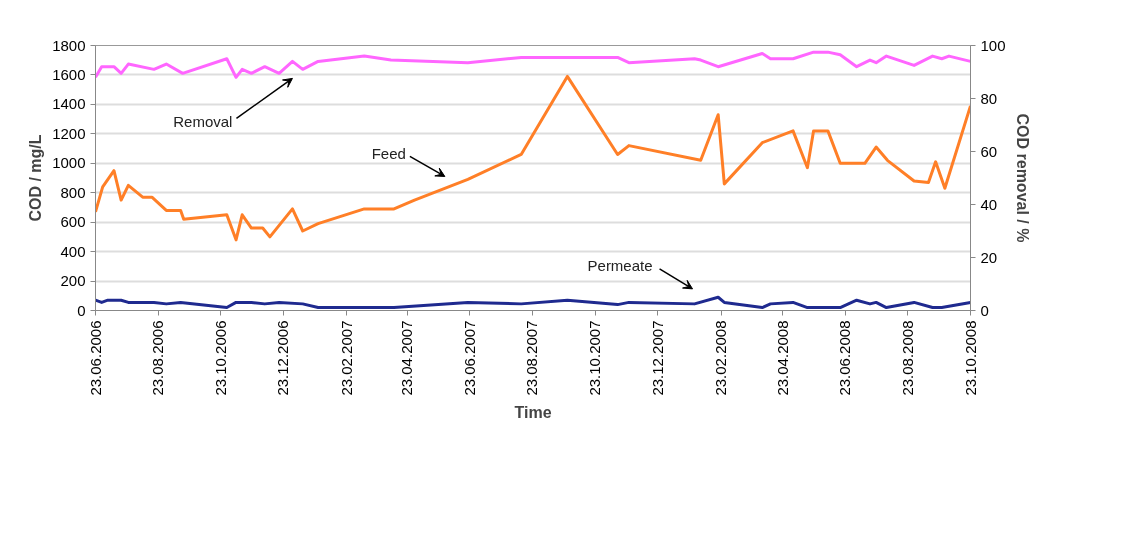 The width and height of the screenshot is (1129, 542). What do you see at coordinates (73, 281) in the screenshot?
I see `y-tick-label: 200` at bounding box center [73, 281].